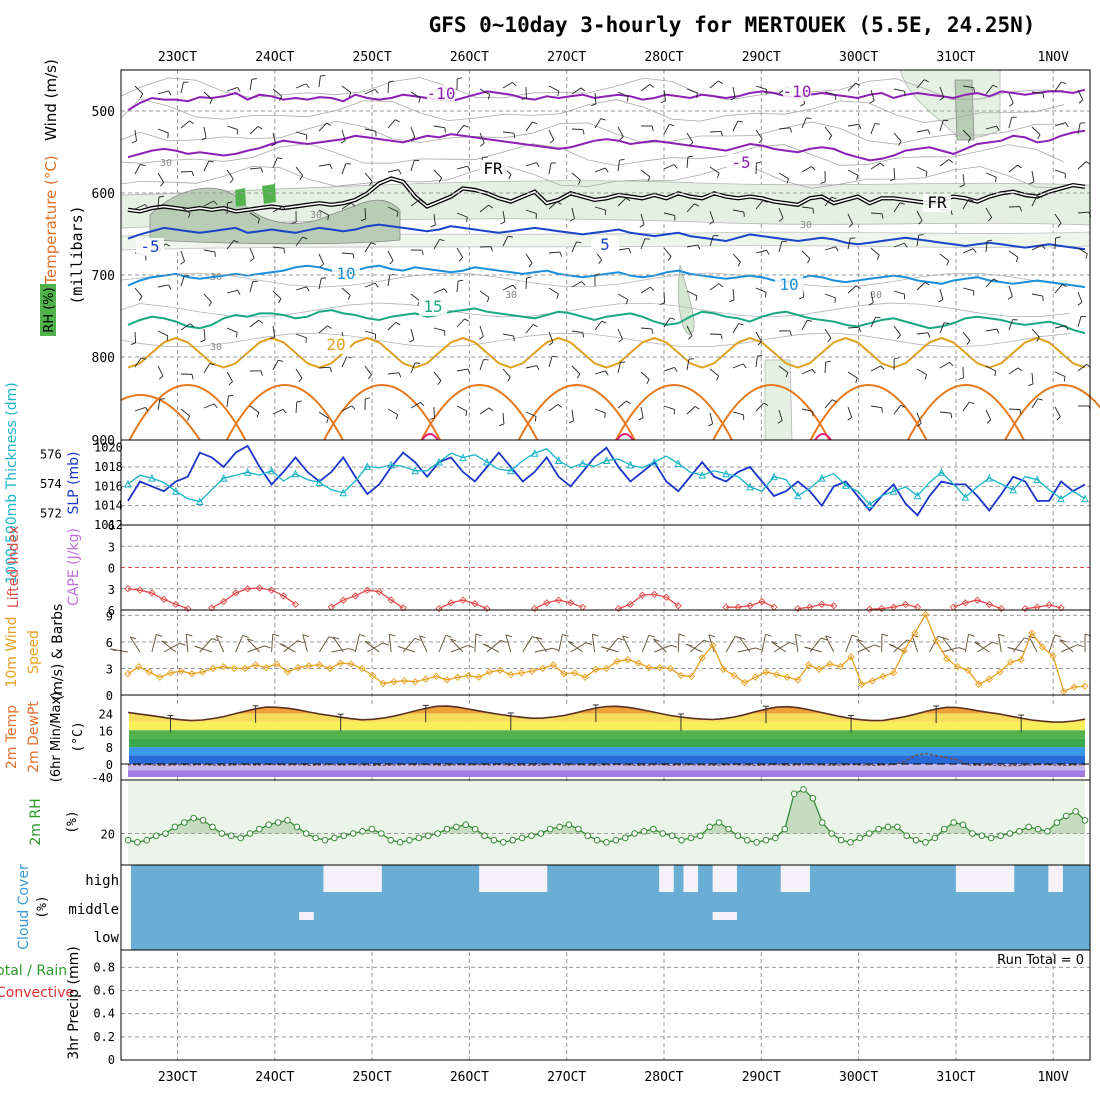 This screenshot has width=1100, height=1100. Describe the element at coordinates (950, 103) in the screenshot. I see `rh-band-upper` at that location.